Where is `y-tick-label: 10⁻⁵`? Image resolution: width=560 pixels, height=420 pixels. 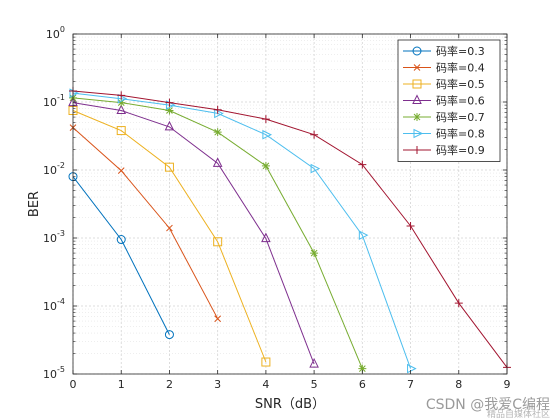
y-tick-label: 10⁻⁵ is located at coordinates (54, 373).